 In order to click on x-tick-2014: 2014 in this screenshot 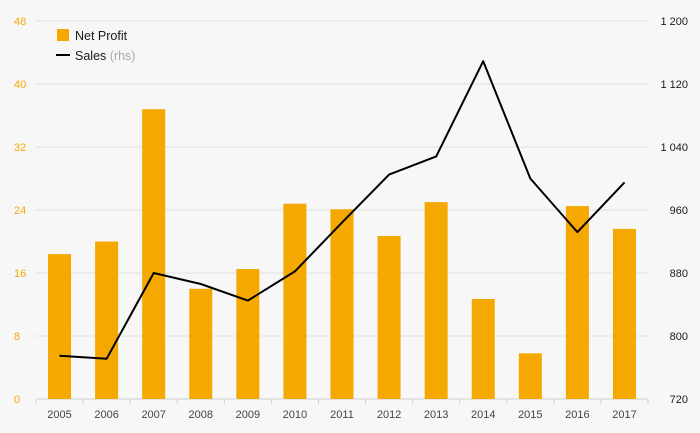, I will do `click(483, 415)`.